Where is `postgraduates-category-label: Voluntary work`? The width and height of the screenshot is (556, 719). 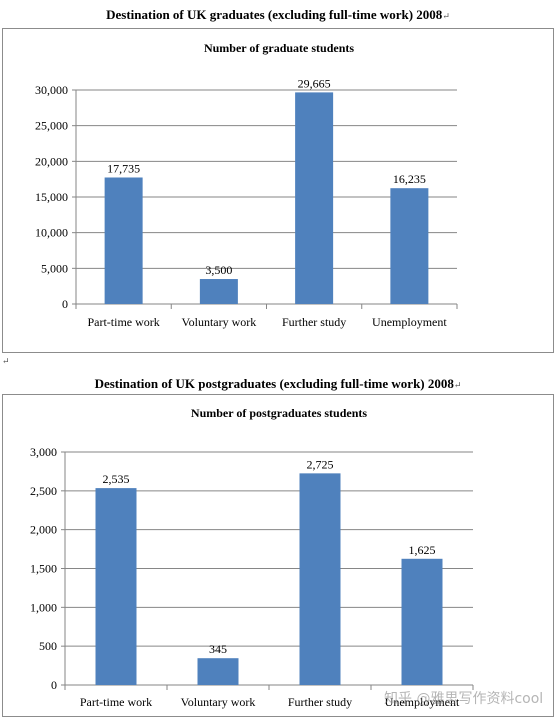
postgraduates-category-label: Voluntary work is located at coordinates (218, 702).